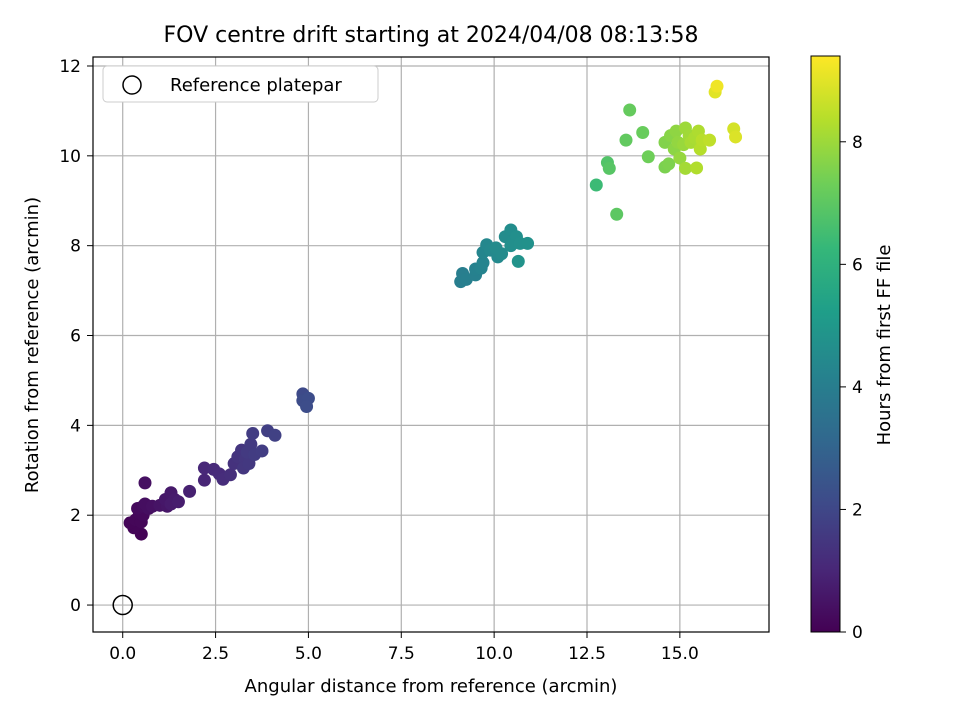  What do you see at coordinates (857, 633) in the screenshot?
I see `colorbar-tick-label: 0` at bounding box center [857, 633].